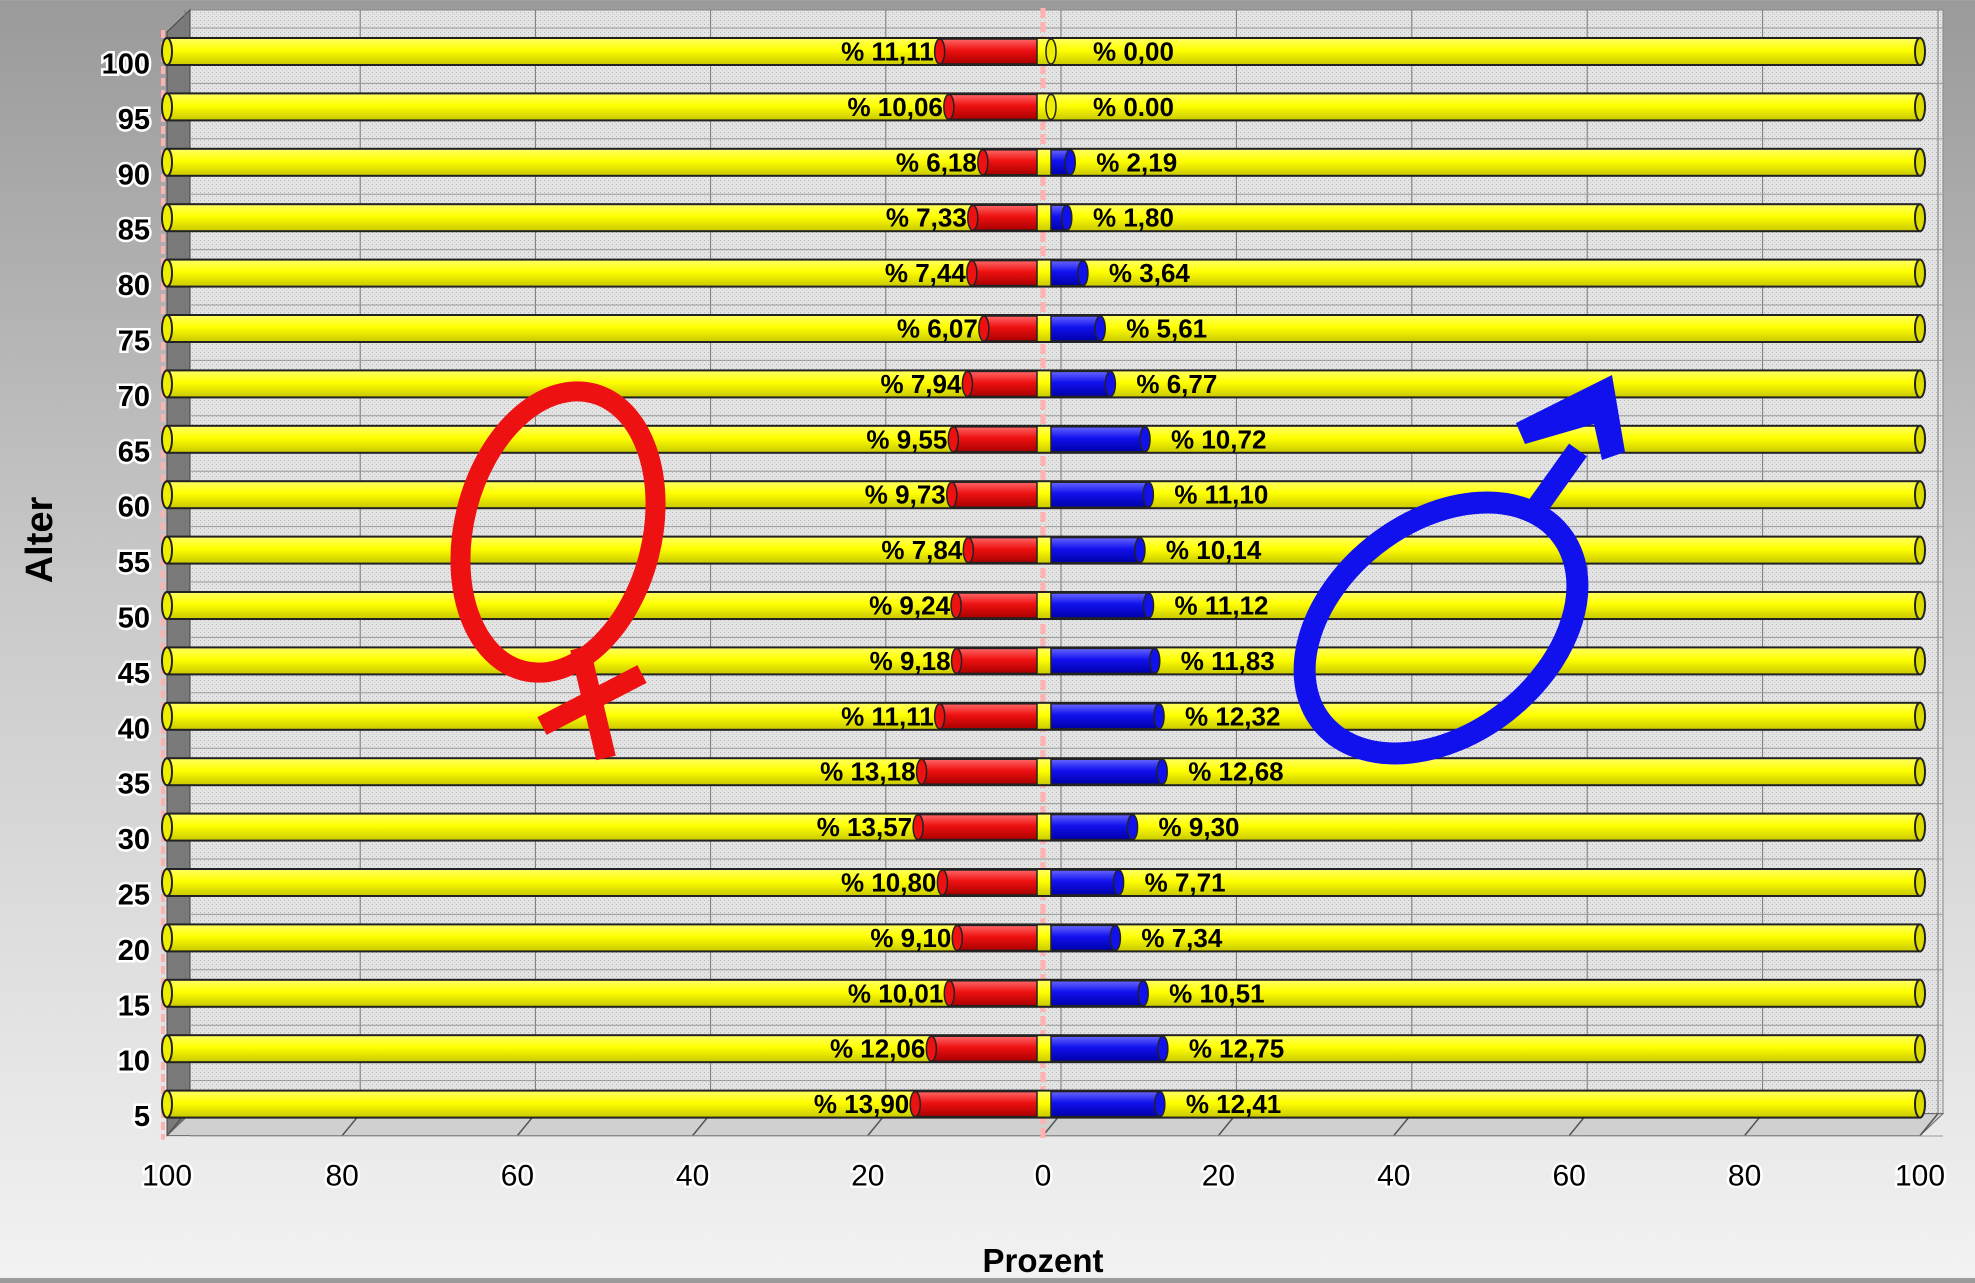  What do you see at coordinates (1929, 1125) in the screenshot?
I see `grid-floor-tick` at bounding box center [1929, 1125].